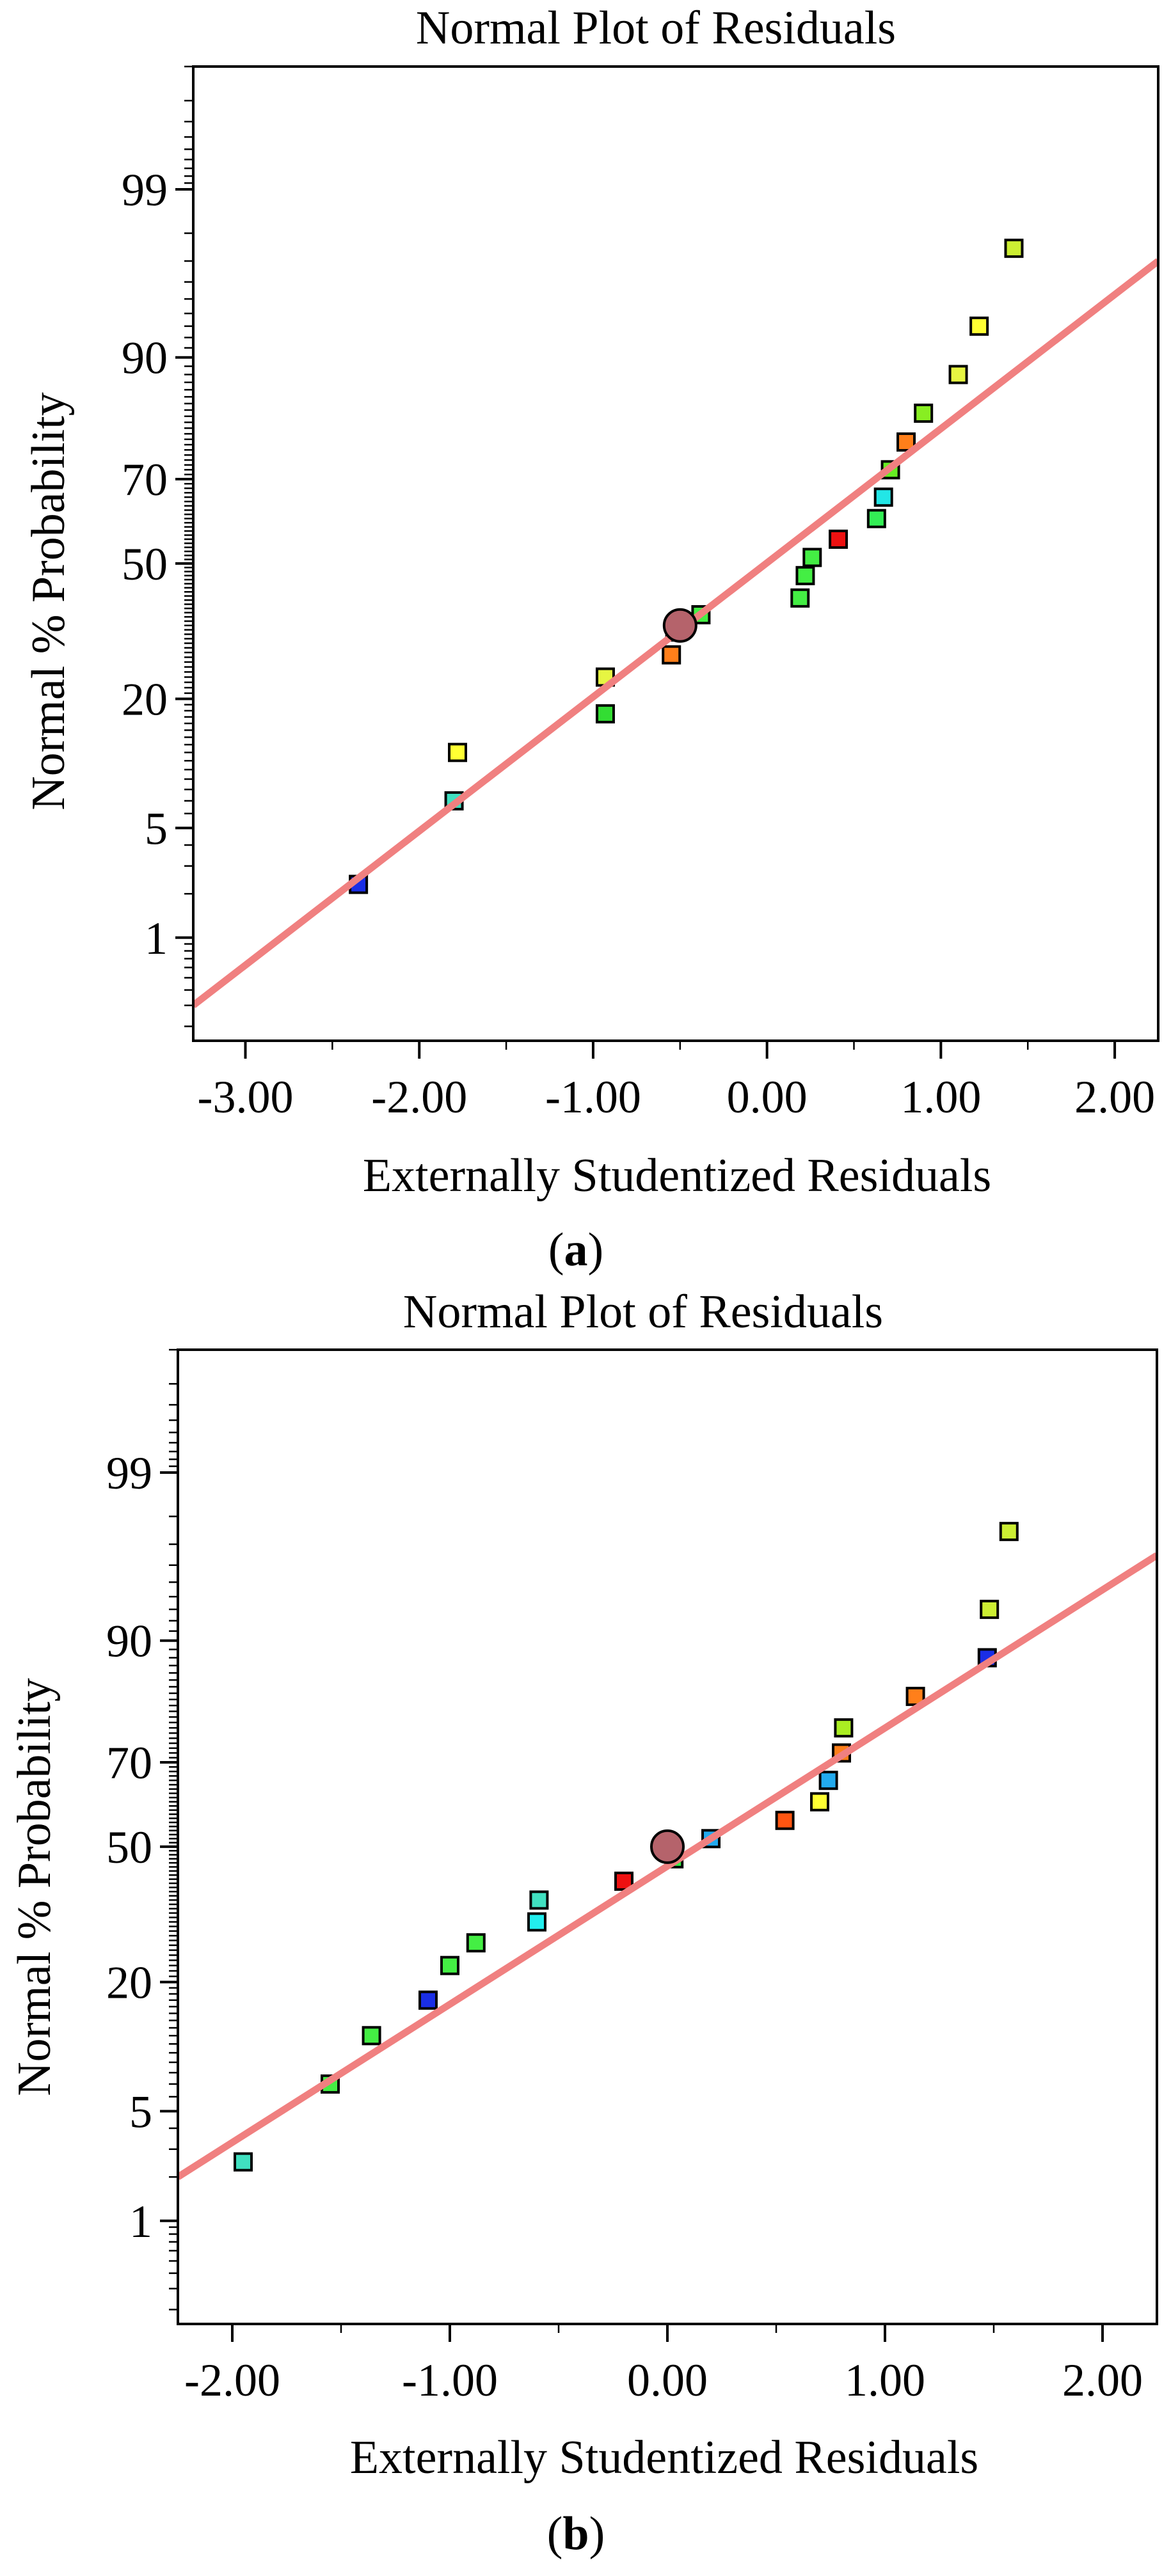  I want to click on x-axis-ticks: -3.00 -2.00 -1.00 0.00 1.00 2.00, so click(676, 1082).